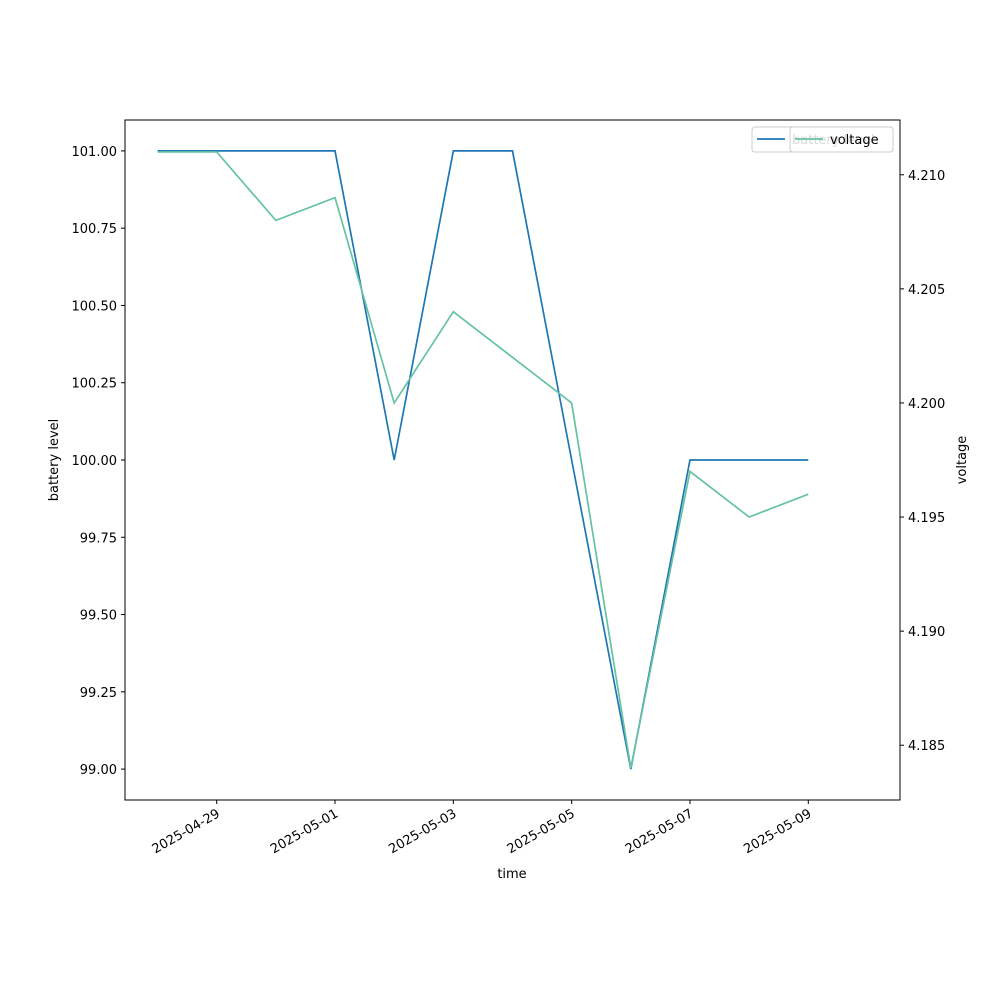 The width and height of the screenshot is (1000, 1004). What do you see at coordinates (304, 831) in the screenshot?
I see `x-tick-label: 2025-05-01` at bounding box center [304, 831].